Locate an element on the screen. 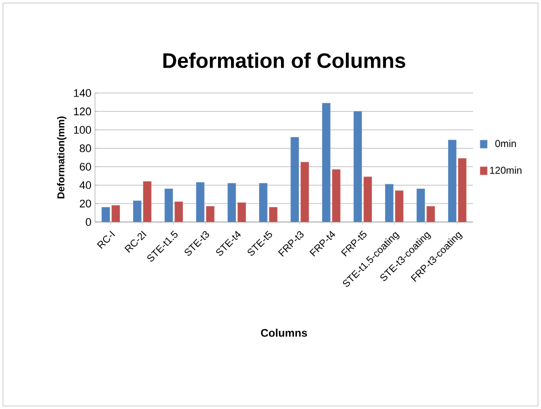  y-tick-label: 80 is located at coordinates (86, 148).